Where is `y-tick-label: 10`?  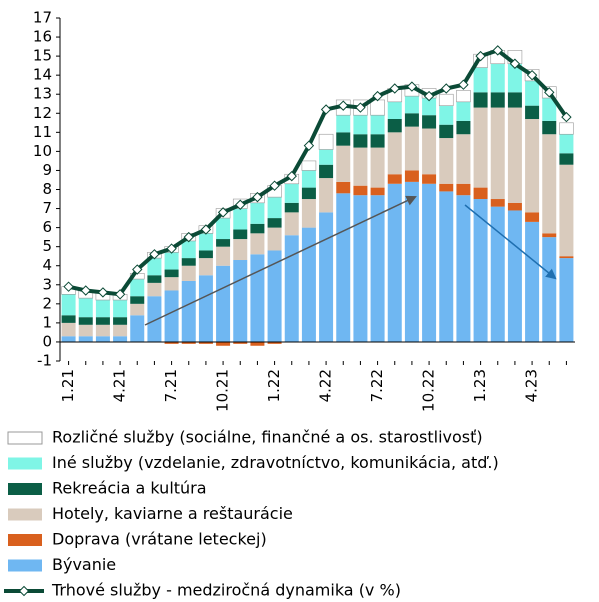
y-tick-label: 10 is located at coordinates (42, 151).